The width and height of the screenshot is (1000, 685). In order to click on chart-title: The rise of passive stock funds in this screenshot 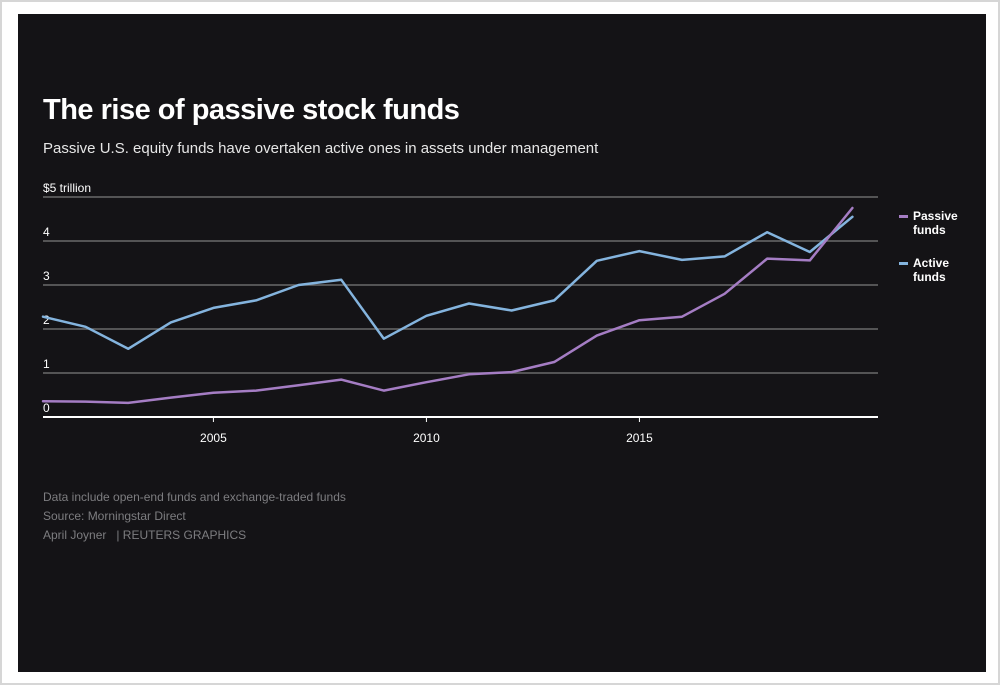, I will do `click(251, 110)`.